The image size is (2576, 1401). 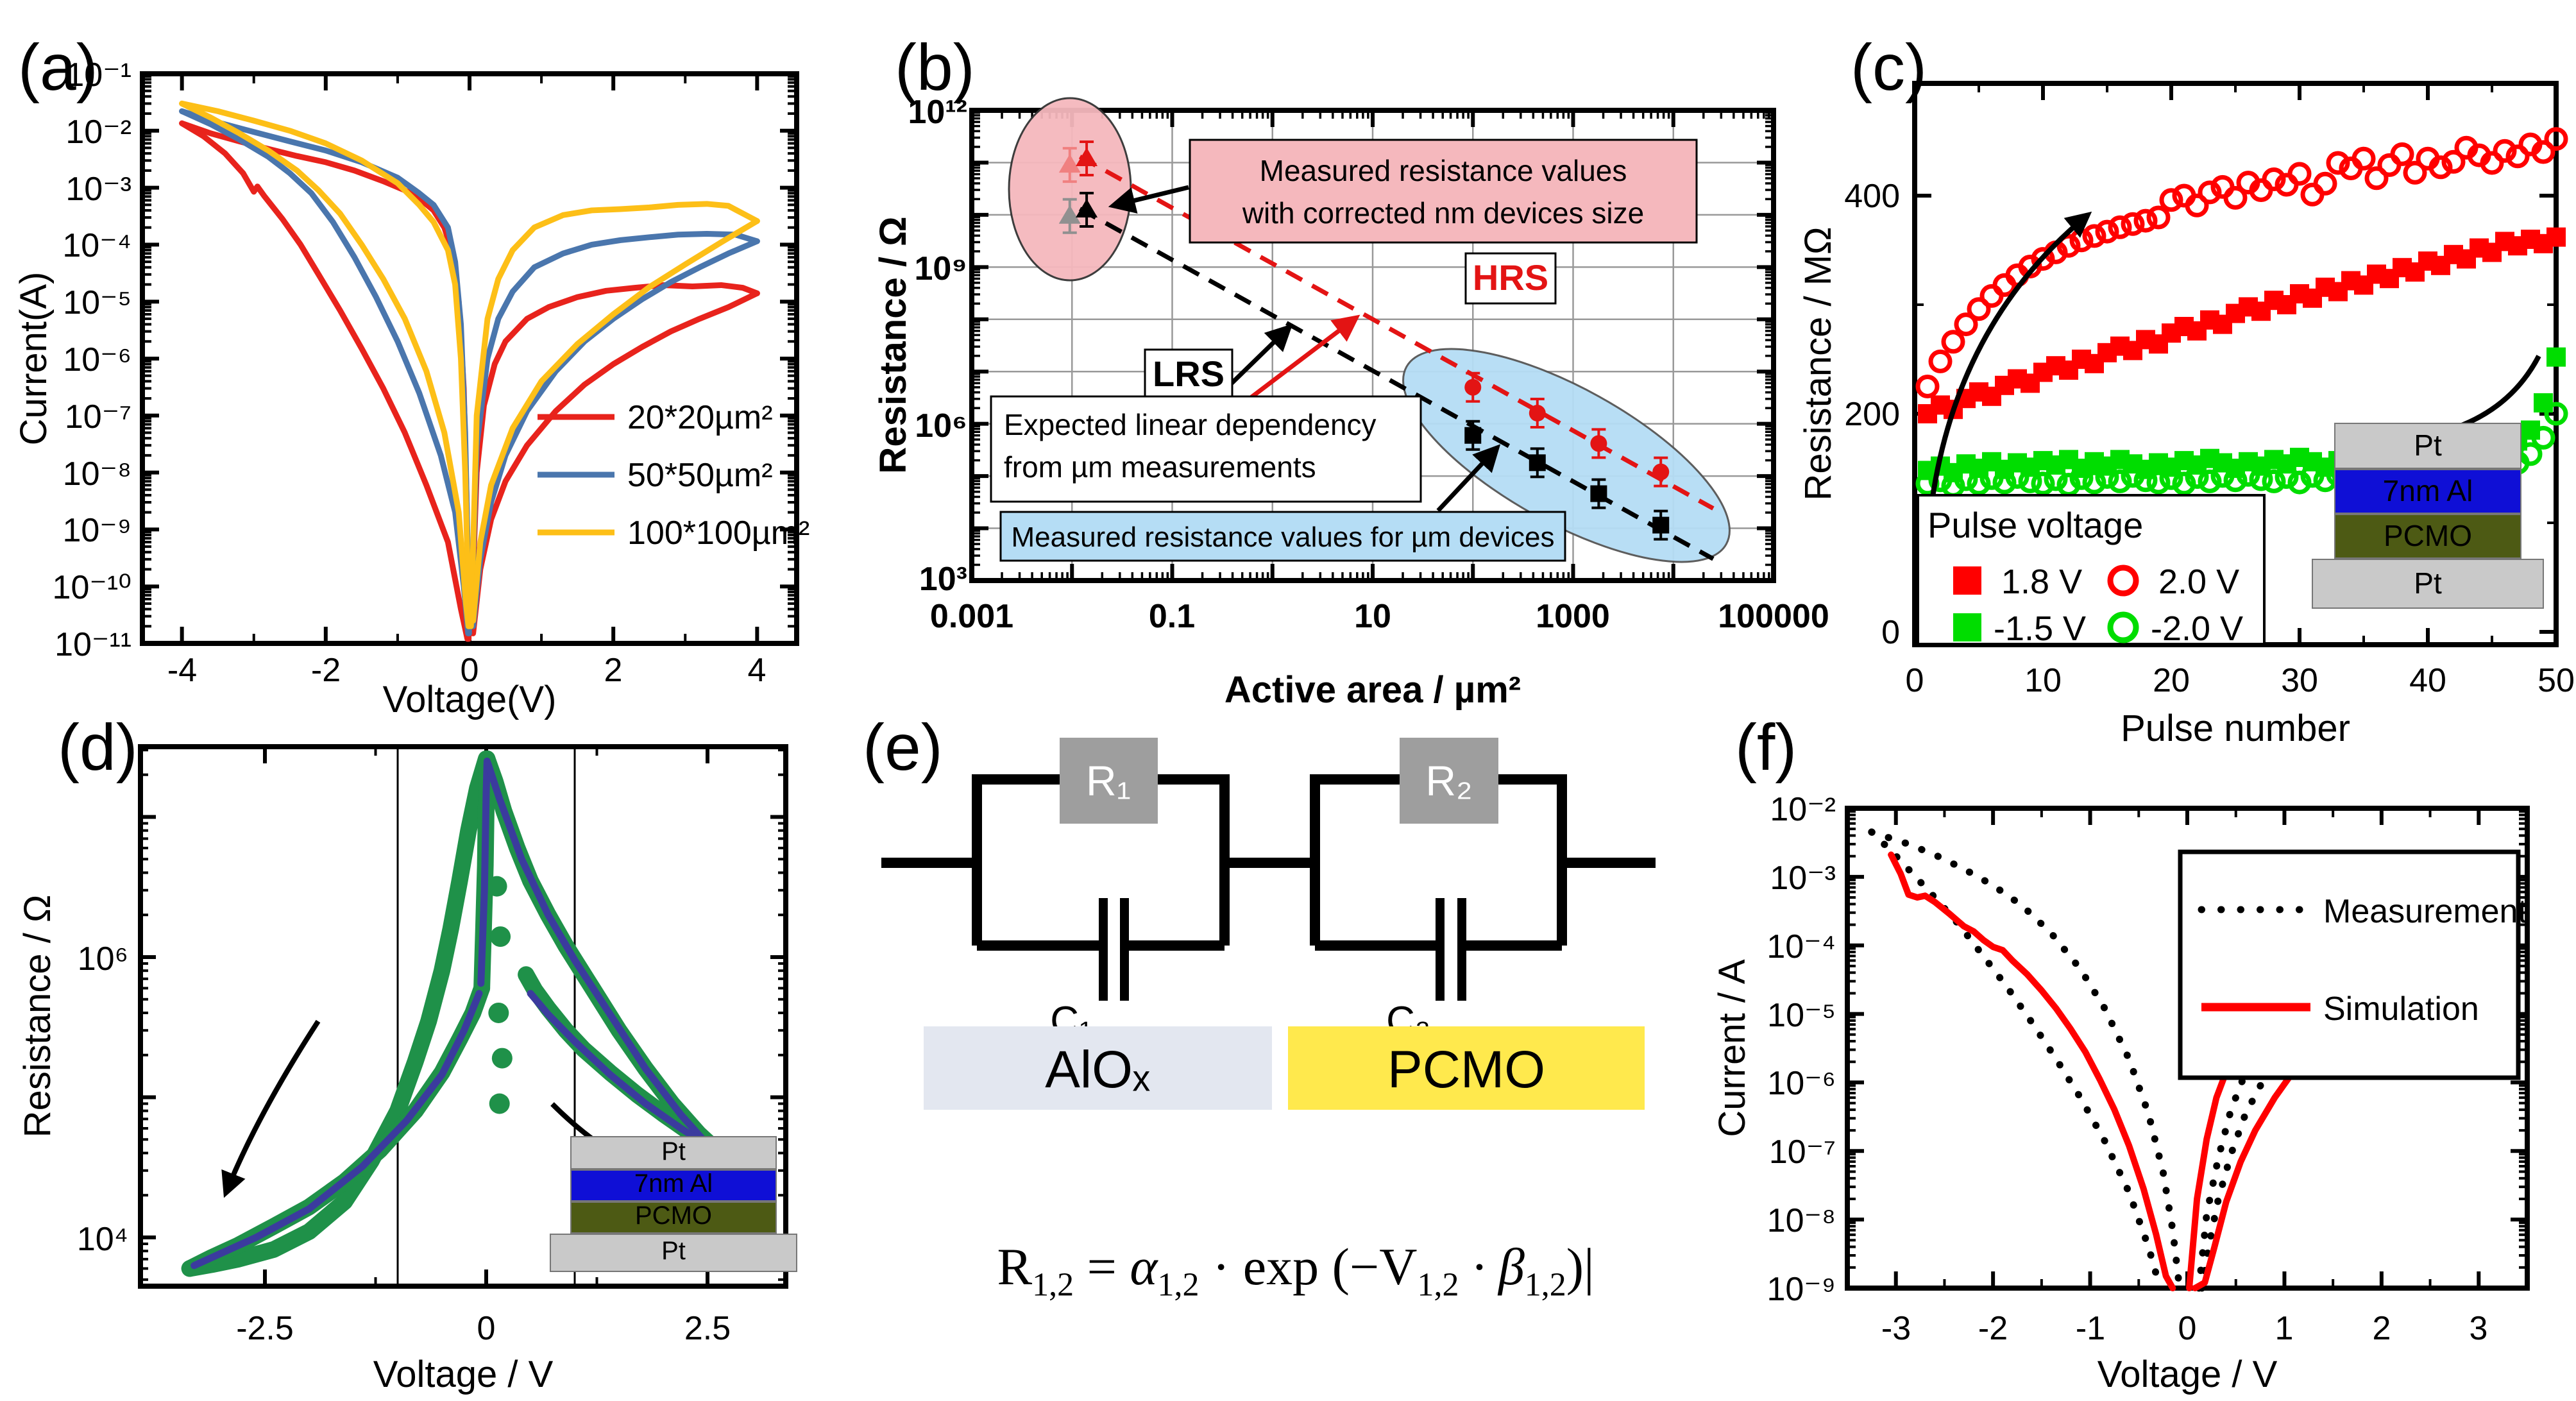 I want to click on e-c2-plate-left, so click(x=1440, y=950).